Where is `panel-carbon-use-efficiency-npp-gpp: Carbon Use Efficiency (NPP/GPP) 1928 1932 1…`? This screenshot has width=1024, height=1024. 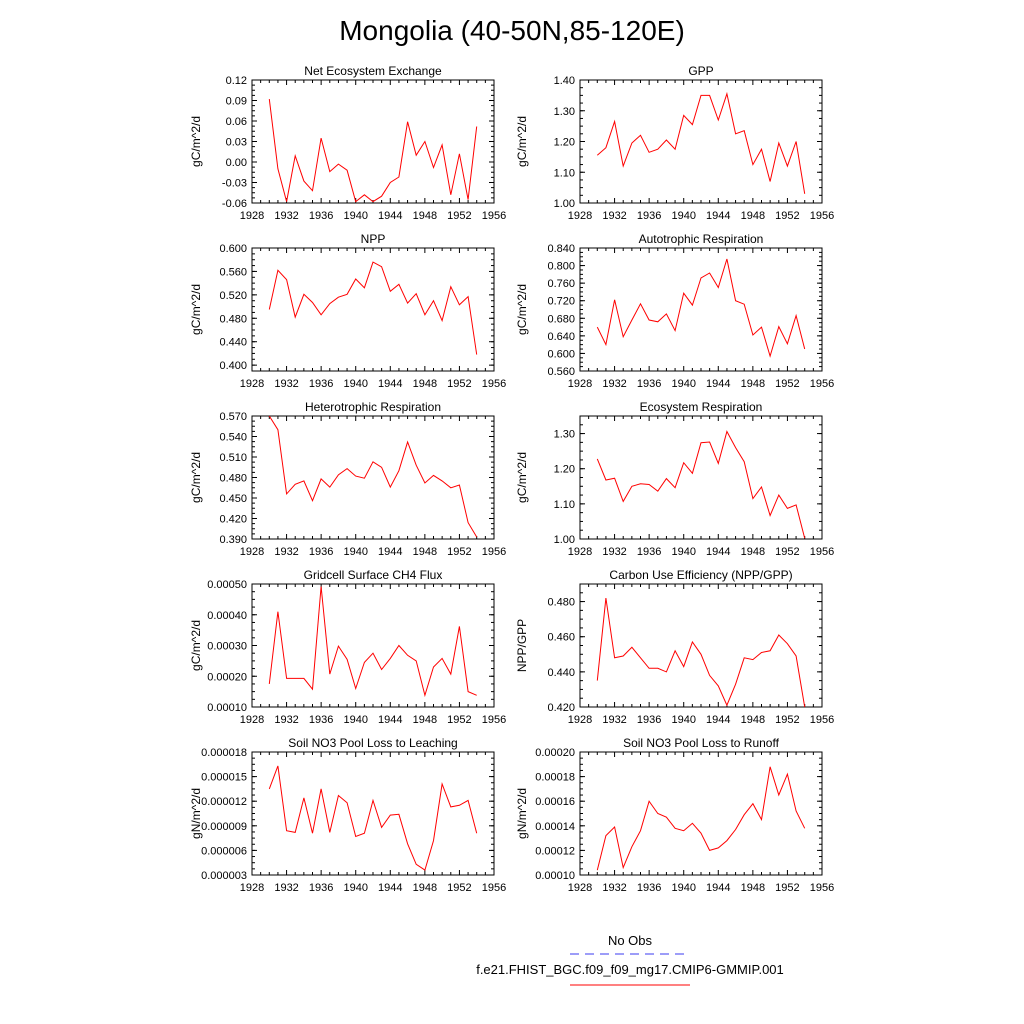
panel-carbon-use-efficiency-npp-gpp: Carbon Use Efficiency (NPP/GPP) 1928 1932 1… is located at coordinates (674, 647).